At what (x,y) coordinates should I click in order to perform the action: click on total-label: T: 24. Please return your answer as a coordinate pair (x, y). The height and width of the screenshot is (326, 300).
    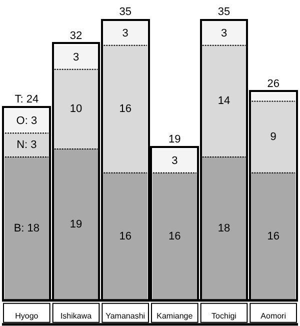
    Looking at the image, I should click on (26, 100).